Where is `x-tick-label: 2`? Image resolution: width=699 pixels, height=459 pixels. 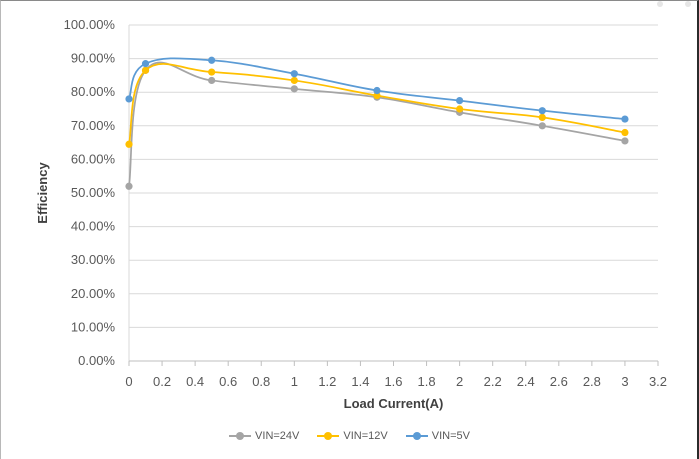
x-tick-label: 2 is located at coordinates (459, 381).